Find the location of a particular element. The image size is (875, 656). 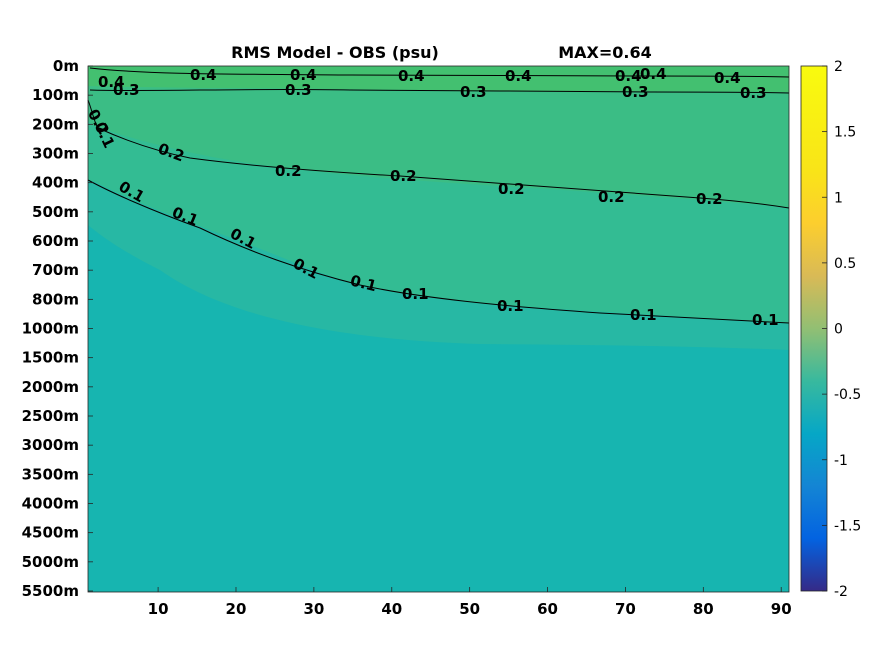

colorbar-tick-label: 1 is located at coordinates (838, 198).